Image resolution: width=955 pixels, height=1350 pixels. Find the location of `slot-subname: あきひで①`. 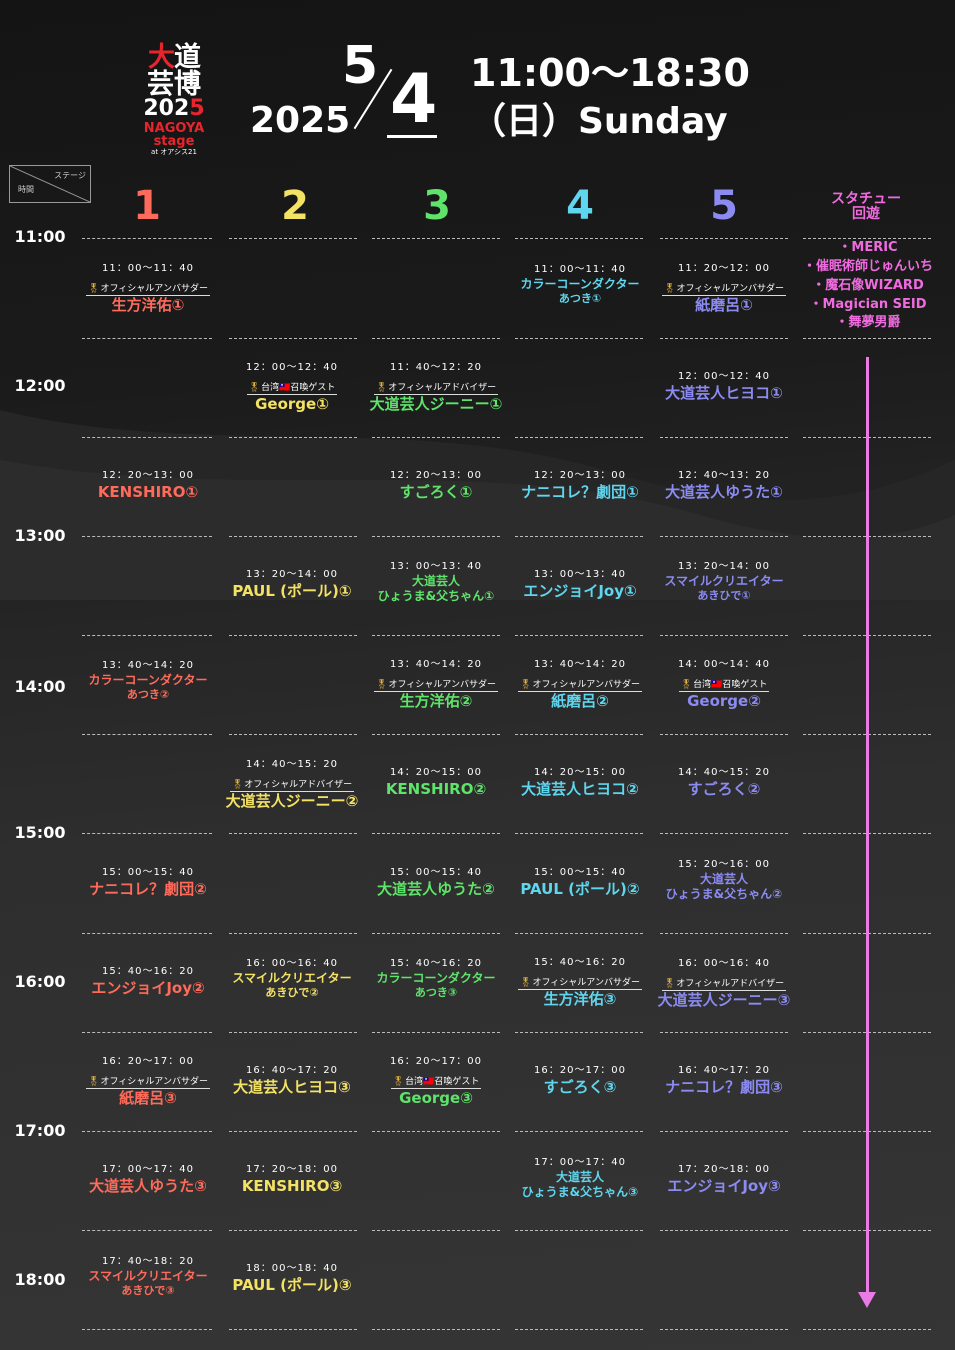

slot-subname: あきひで① is located at coordinates (724, 595).